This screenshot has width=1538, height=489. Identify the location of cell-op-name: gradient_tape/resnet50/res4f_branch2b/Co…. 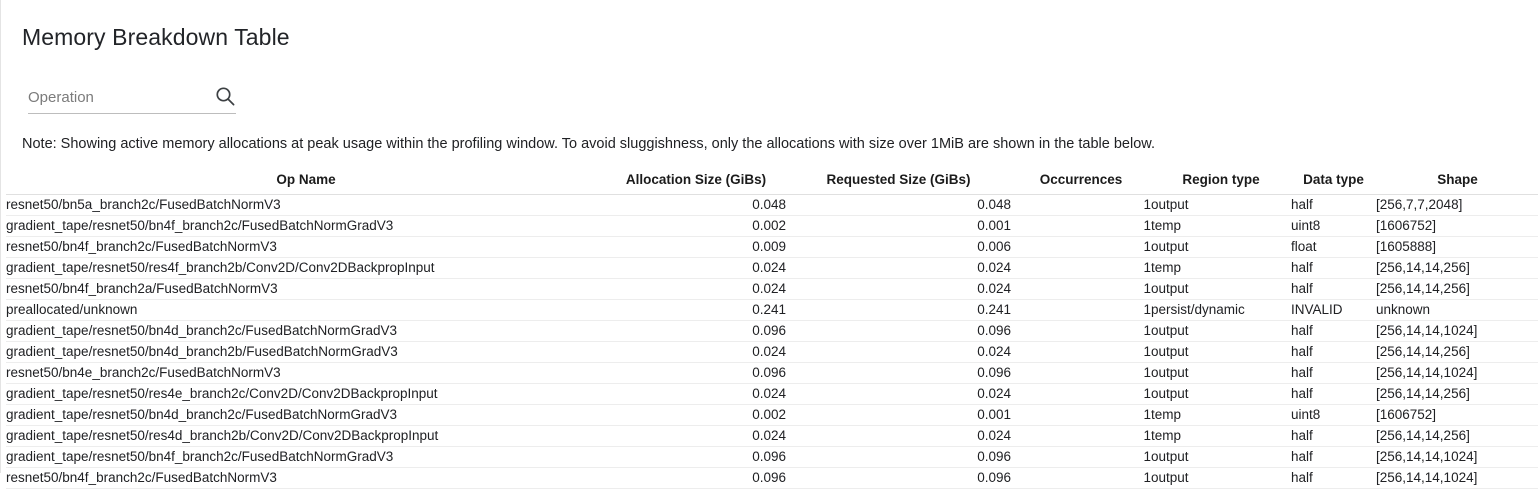
(306, 268).